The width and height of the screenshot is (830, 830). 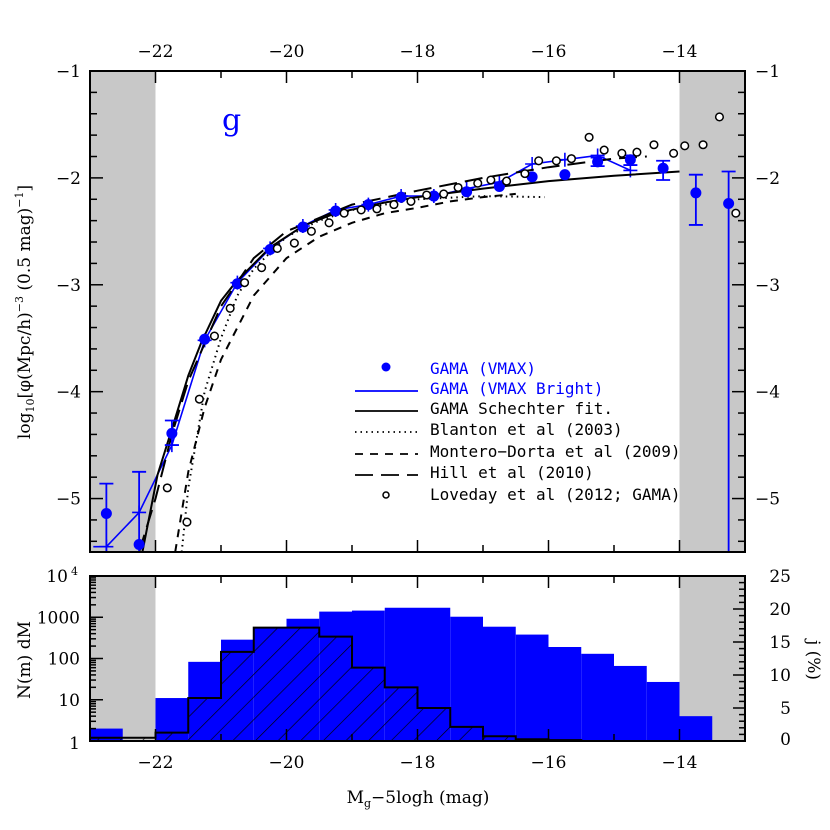 I want to click on legend-entry: Loveday et al (2012; GAMA), so click(x=555, y=494).